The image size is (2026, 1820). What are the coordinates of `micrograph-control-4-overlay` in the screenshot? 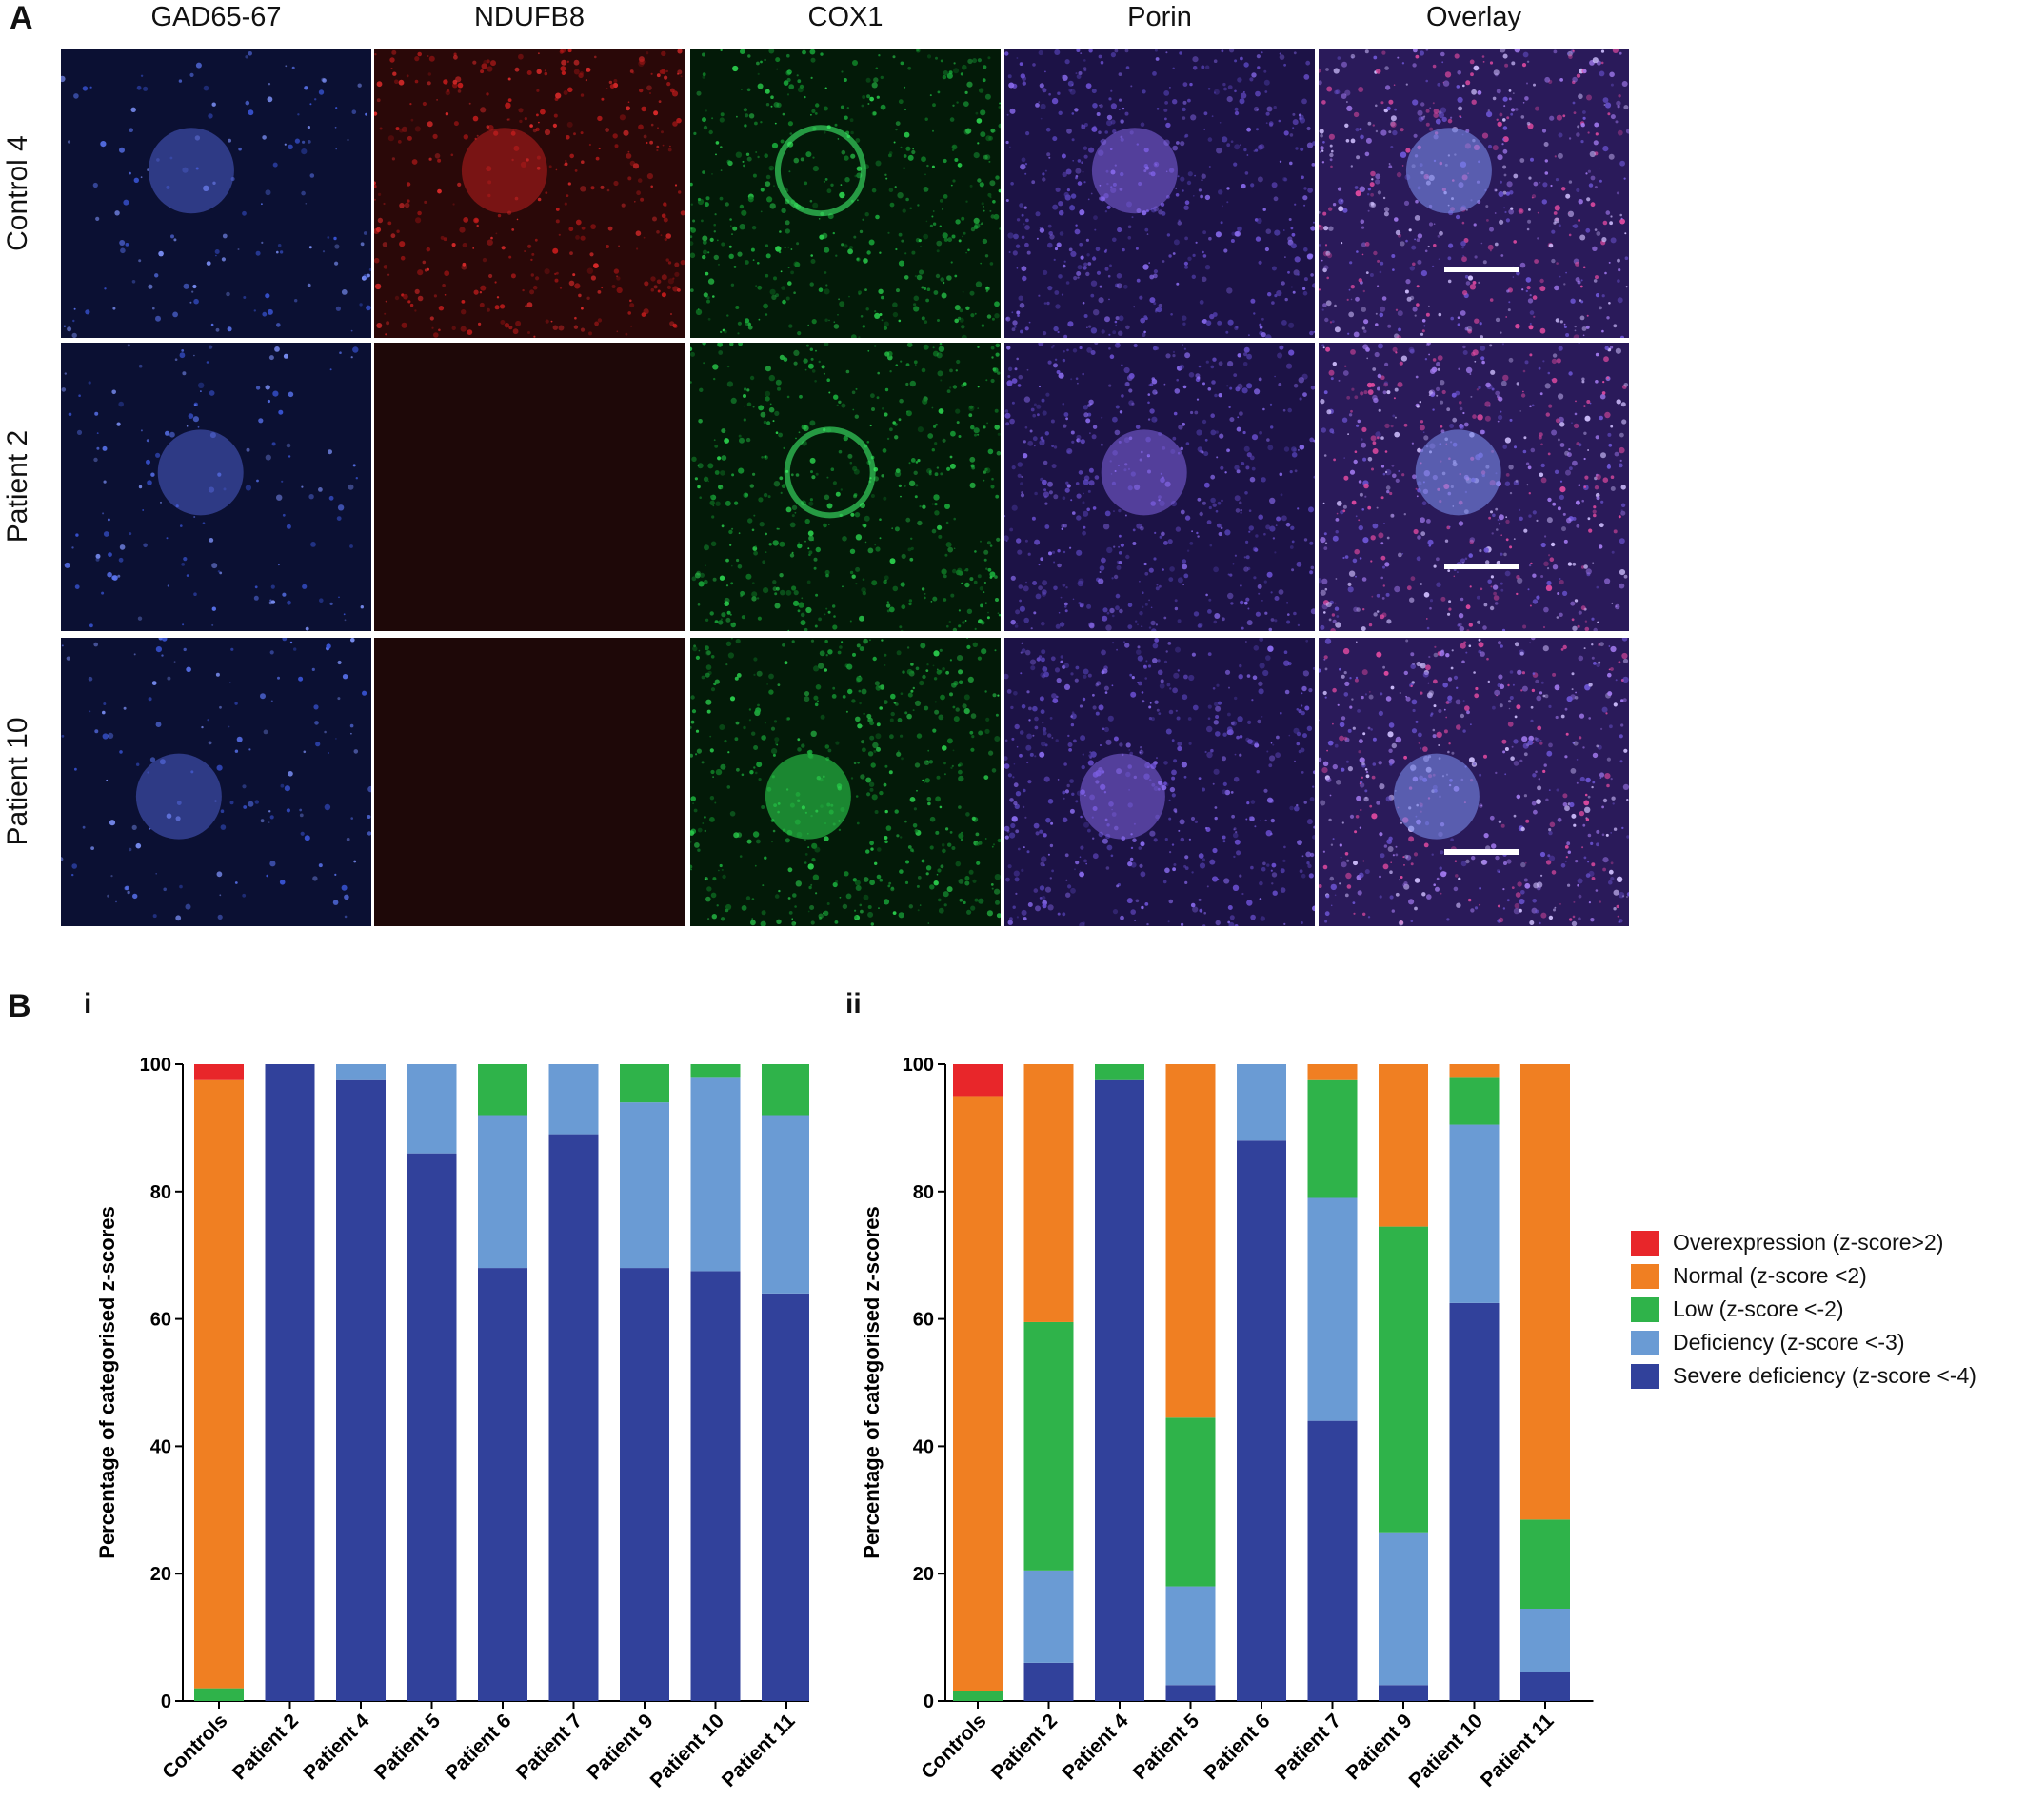 It's located at (1474, 193).